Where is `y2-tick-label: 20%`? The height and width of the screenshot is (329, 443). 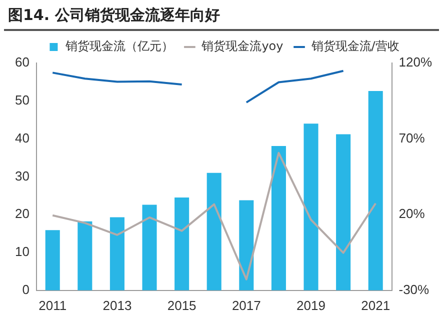
y2-tick-label: 20% is located at coordinates (412, 214).